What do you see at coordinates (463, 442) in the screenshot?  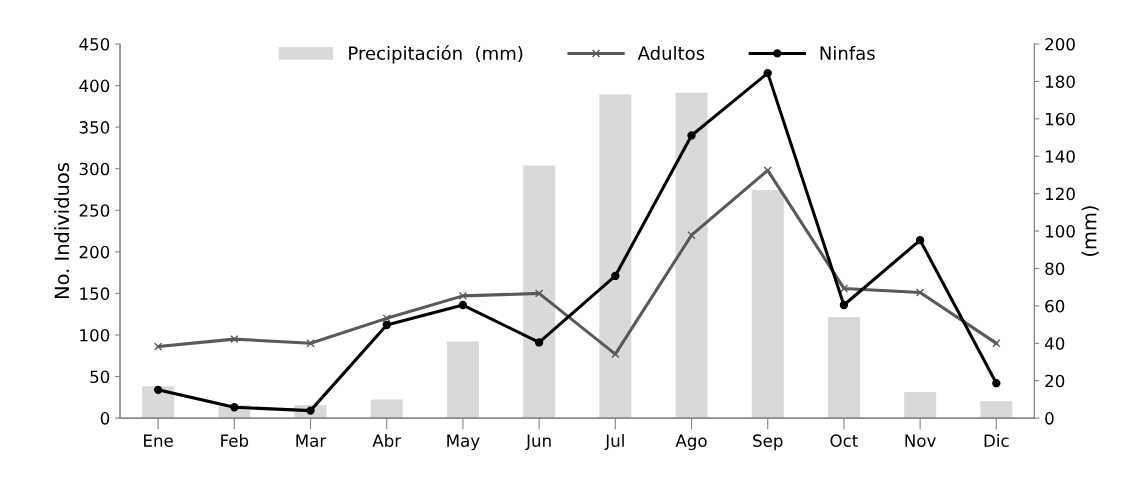 I see `x-tick-label: May` at bounding box center [463, 442].